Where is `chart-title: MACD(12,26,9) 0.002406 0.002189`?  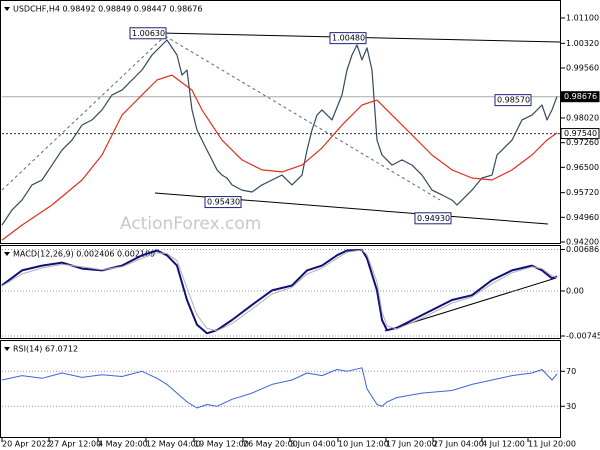
chart-title: MACD(12,26,9) 0.002406 0.002189 is located at coordinates (84, 254).